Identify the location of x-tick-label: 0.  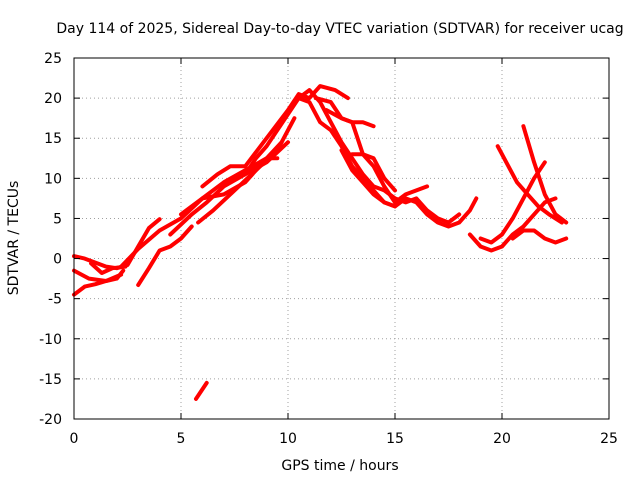
(74, 439).